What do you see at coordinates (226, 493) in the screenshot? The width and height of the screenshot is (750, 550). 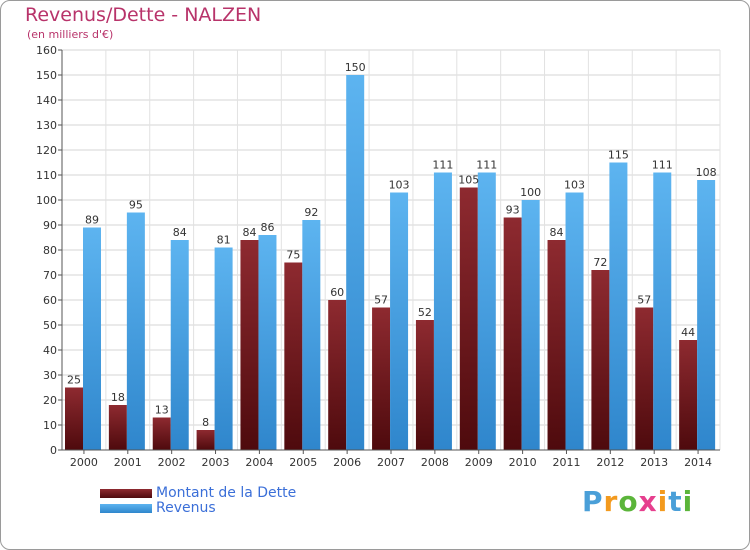 I see `legend-label-debt: Montant de la Dette` at bounding box center [226, 493].